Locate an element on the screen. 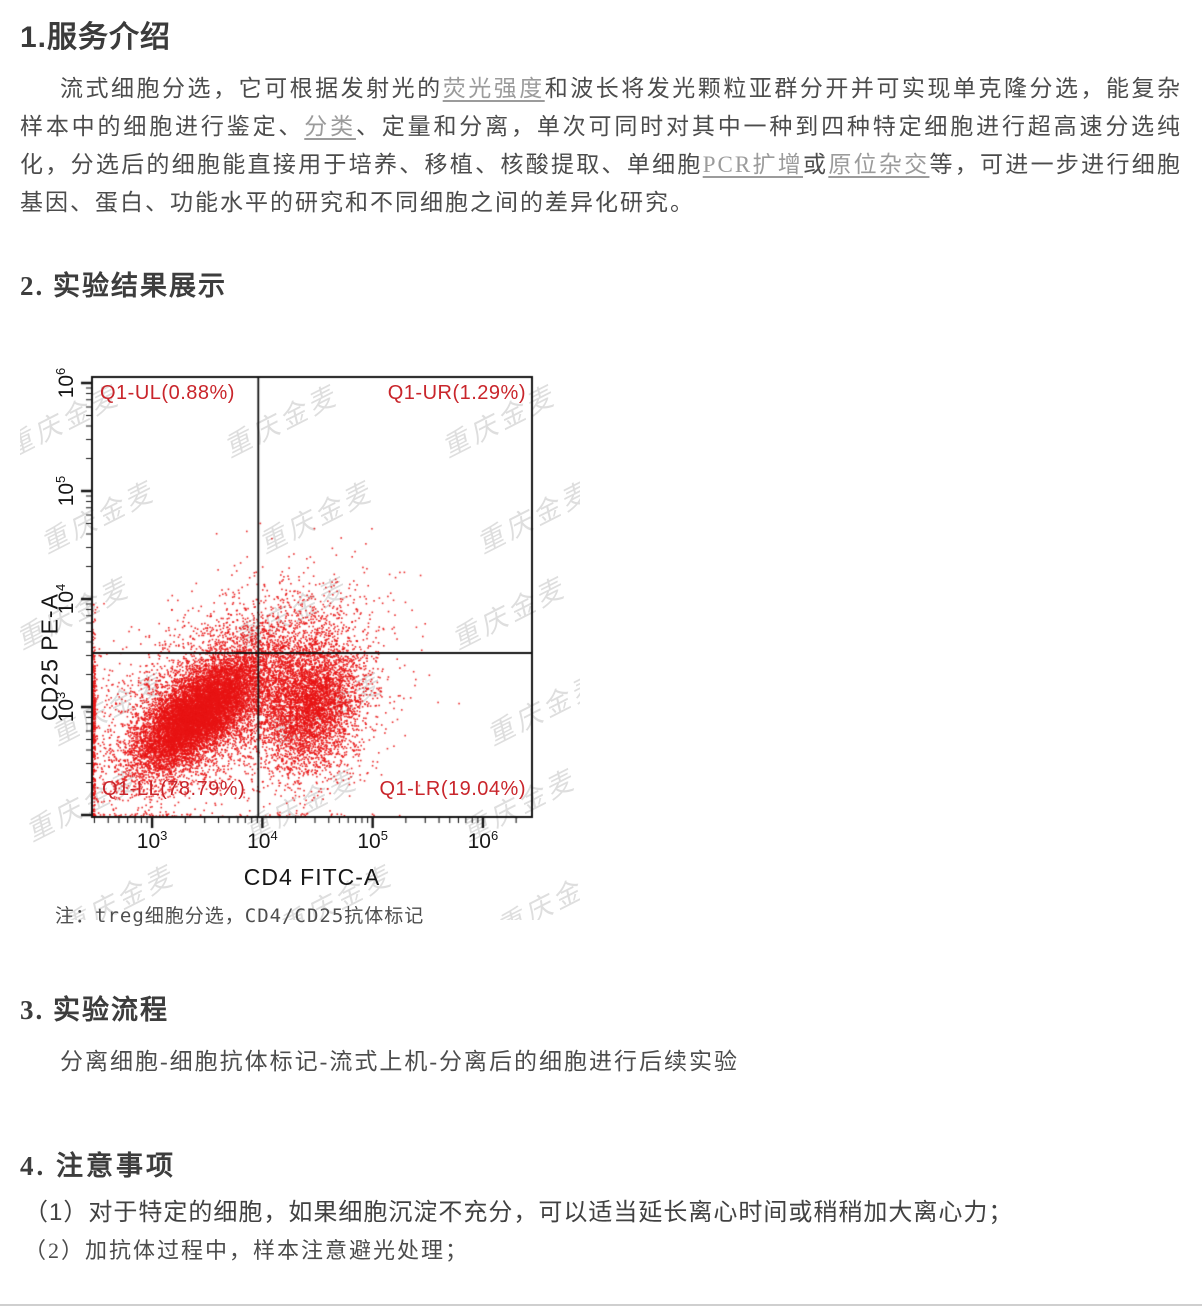 Image resolution: width=1202 pixels, height=1309 pixels. intro-text: 和波长将发光颗粒亚群分开并可实现单克隆分选，能复杂样本中的细胞进行鉴定、 is located at coordinates (601, 107).